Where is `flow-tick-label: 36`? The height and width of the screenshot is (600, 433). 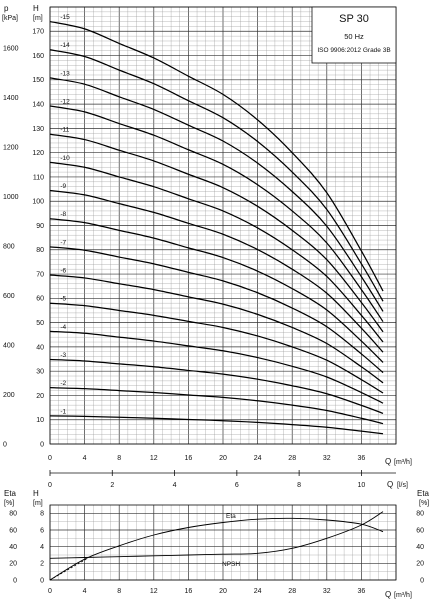 flow-tick-label: 36 is located at coordinates (362, 458).